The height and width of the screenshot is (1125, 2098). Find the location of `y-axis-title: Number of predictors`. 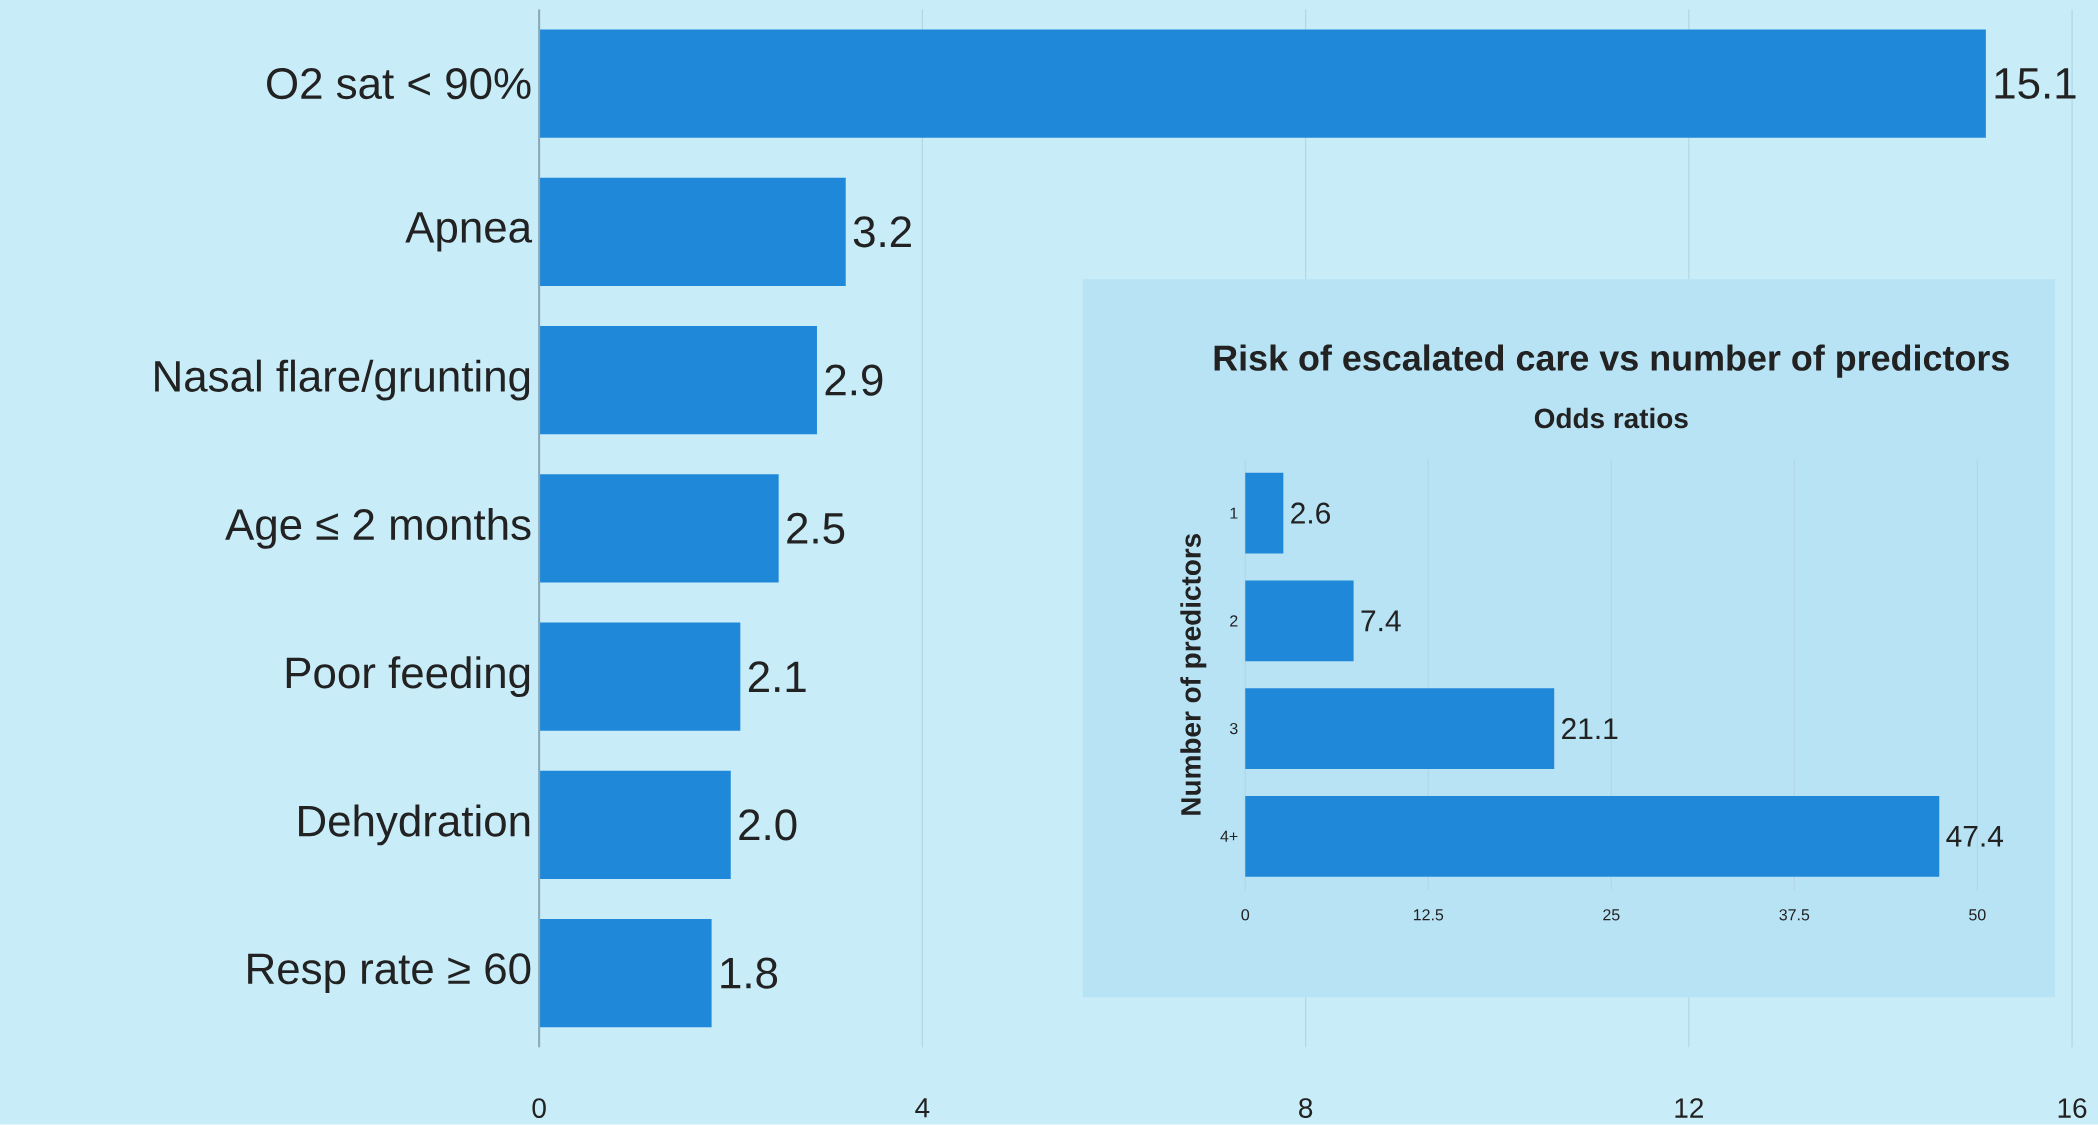

y-axis-title: Number of predictors is located at coordinates (1193, 675).